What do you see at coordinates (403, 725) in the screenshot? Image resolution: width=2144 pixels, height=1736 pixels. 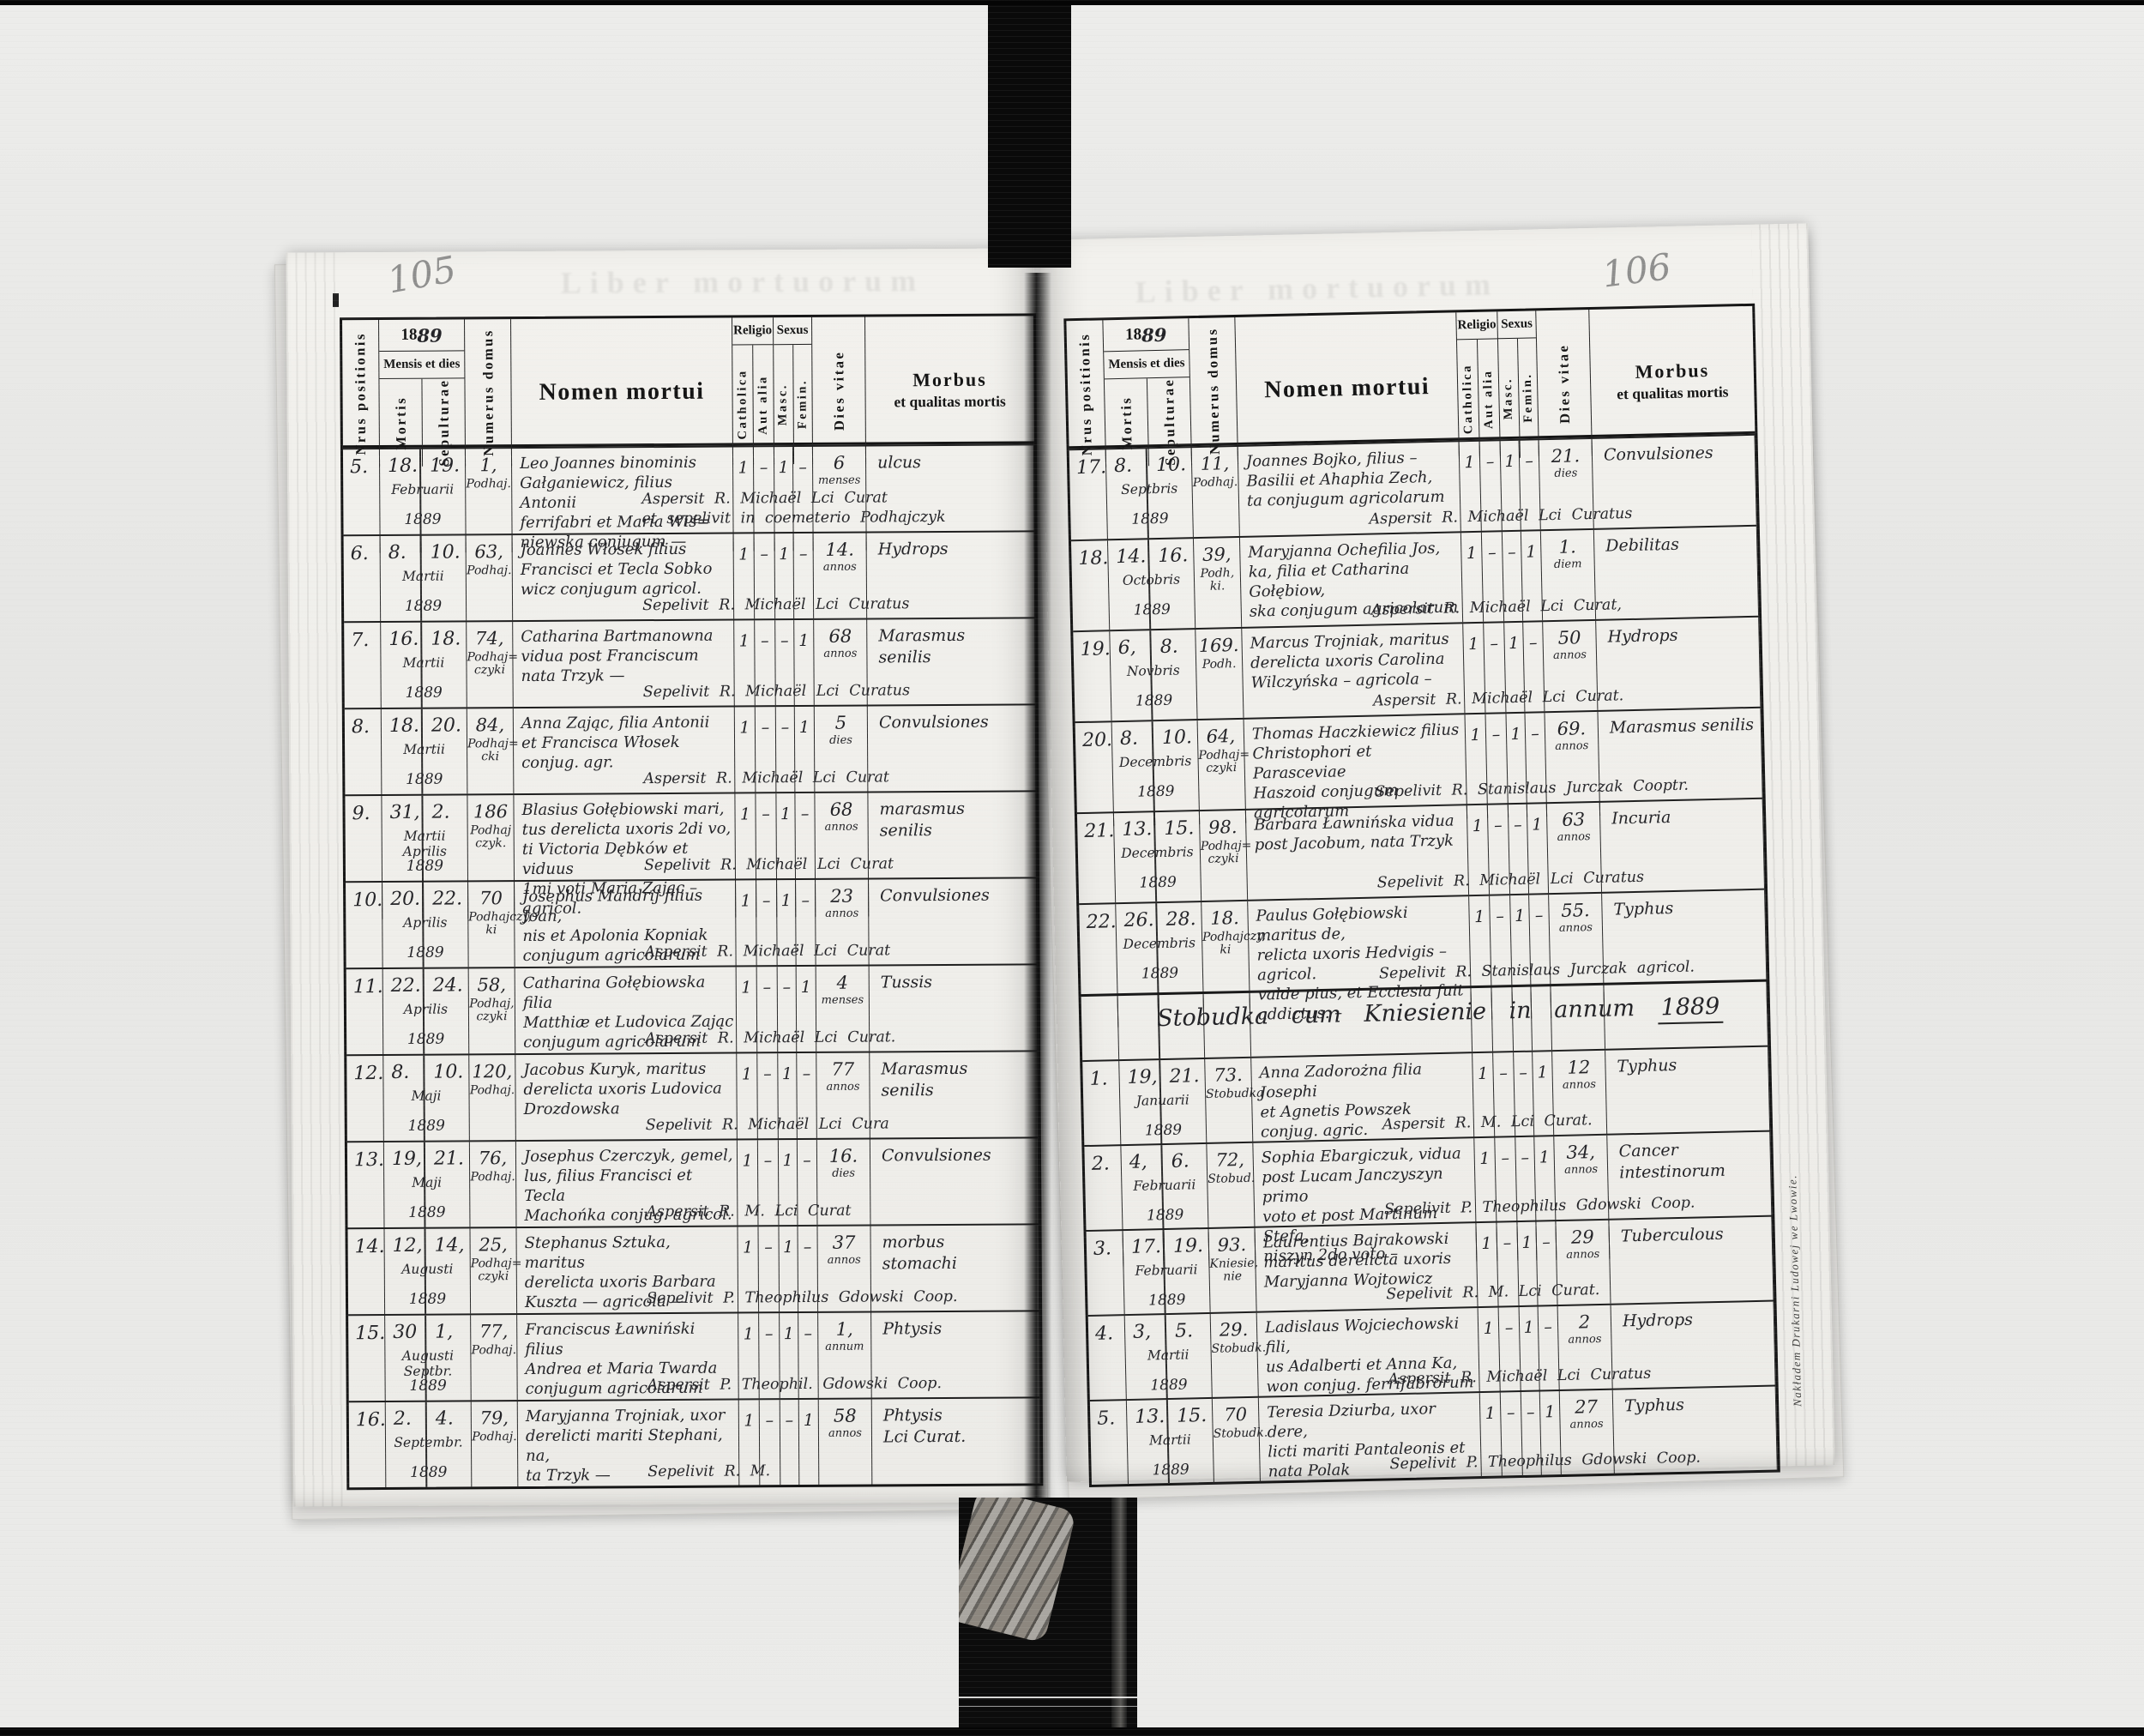 I see `death-day: 18.` at bounding box center [403, 725].